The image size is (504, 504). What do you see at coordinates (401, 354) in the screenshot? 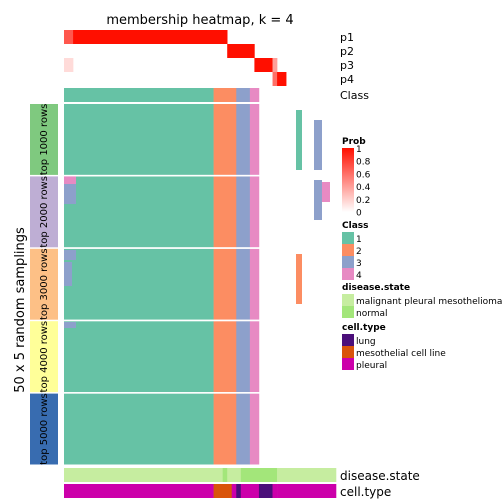
I see `legend-celltype-label-1: mesothelial cell line` at bounding box center [401, 354].